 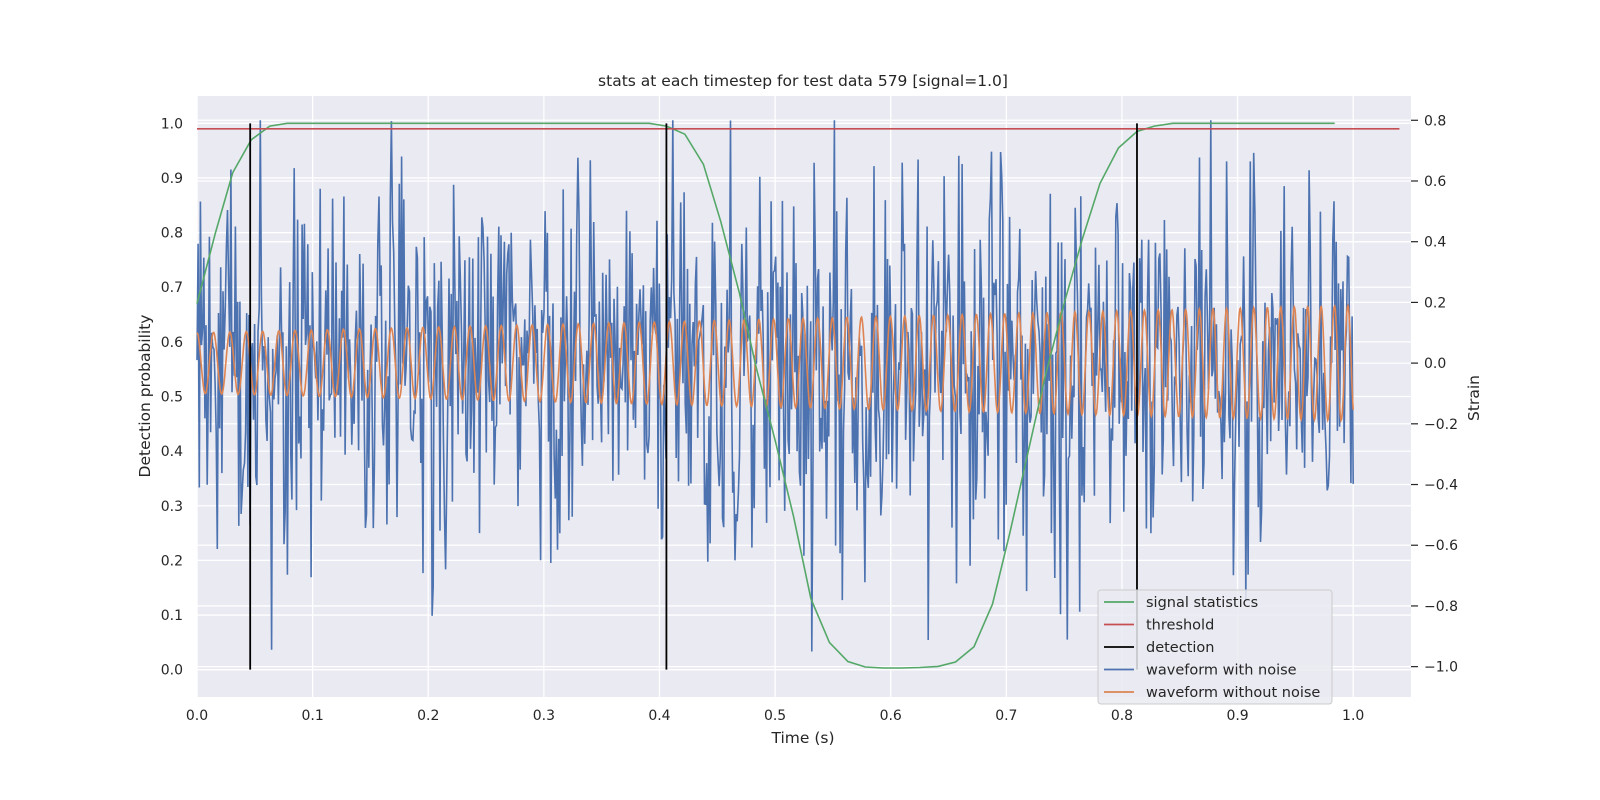 What do you see at coordinates (312, 716) in the screenshot?
I see `x-tick-label: 0.1` at bounding box center [312, 716].